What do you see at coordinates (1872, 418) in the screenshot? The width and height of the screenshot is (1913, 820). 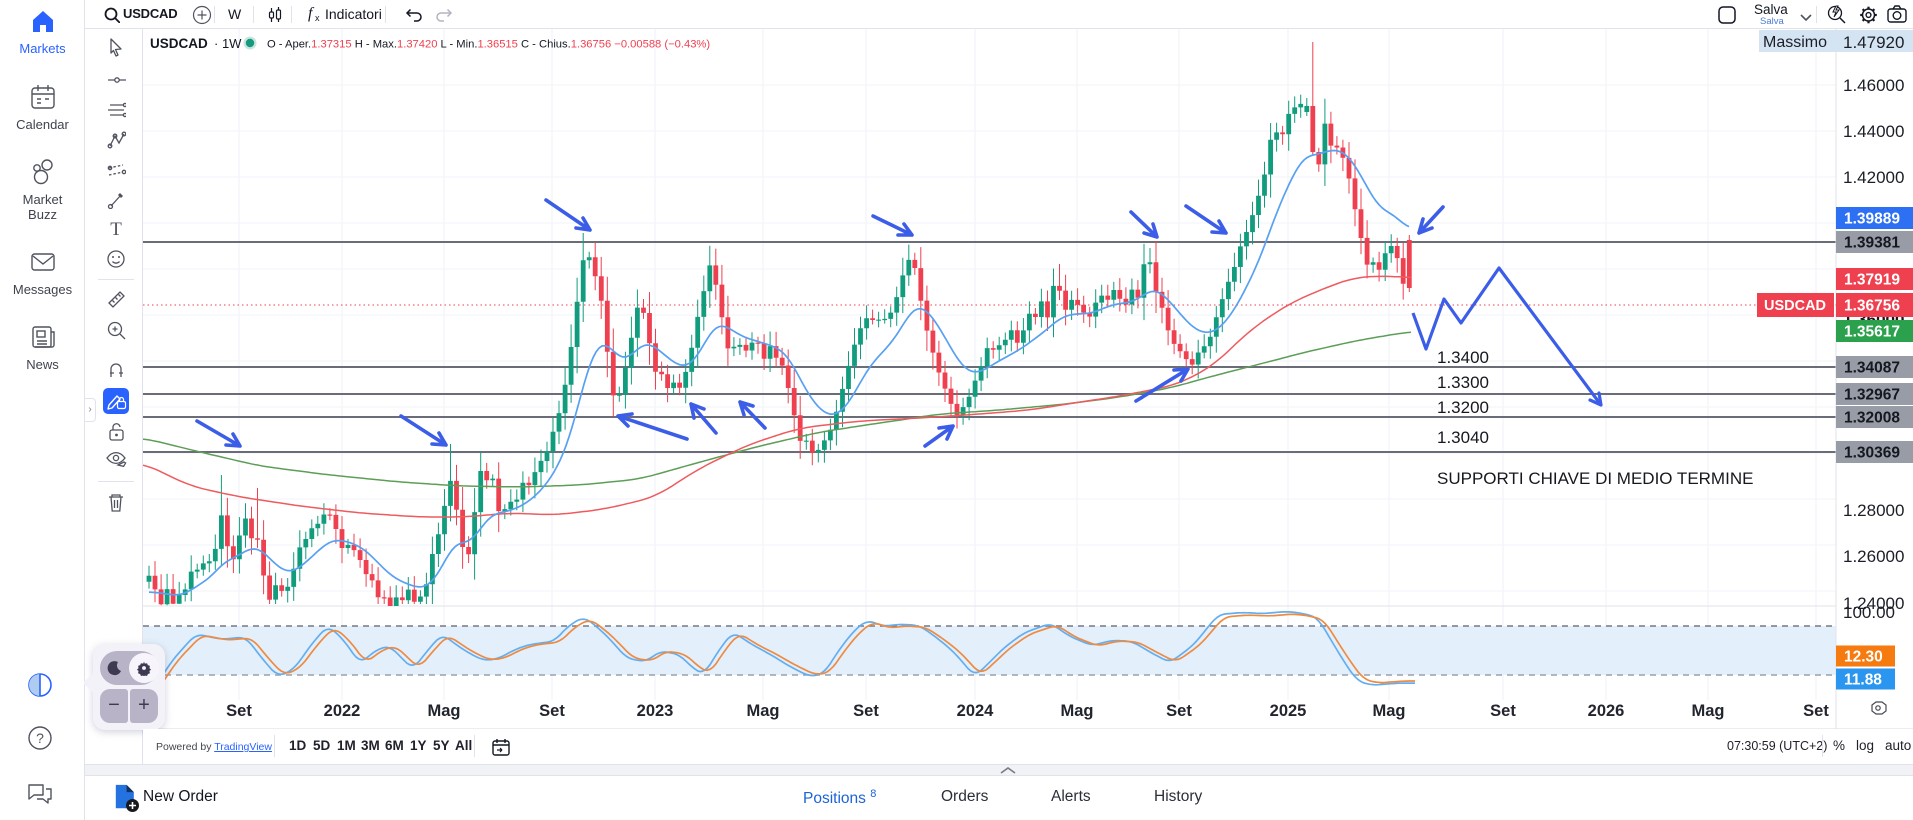 I see `svg-text: 1.32008` at bounding box center [1872, 418].